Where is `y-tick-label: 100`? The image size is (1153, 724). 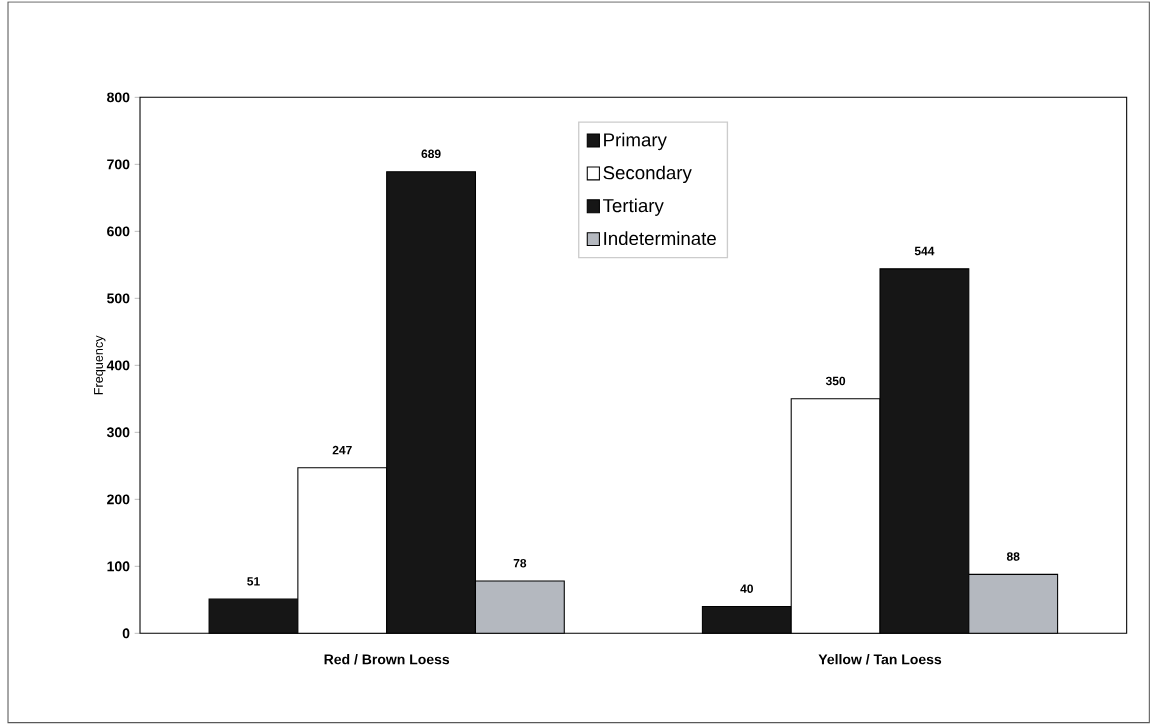 y-tick-label: 100 is located at coordinates (118, 566).